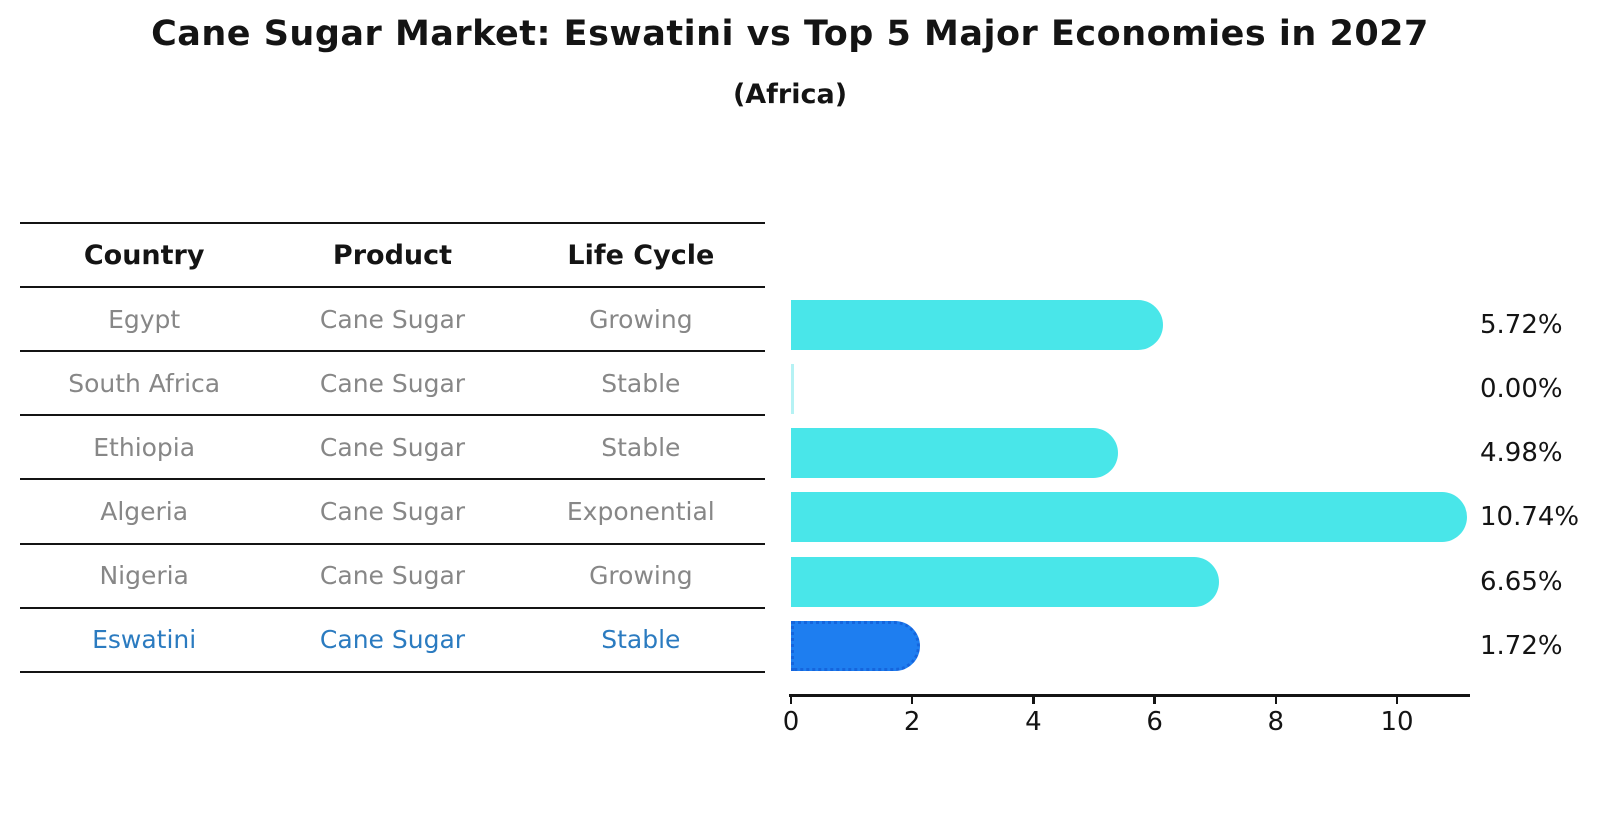  I want to click on tick-label: 8, so click(1276, 722).